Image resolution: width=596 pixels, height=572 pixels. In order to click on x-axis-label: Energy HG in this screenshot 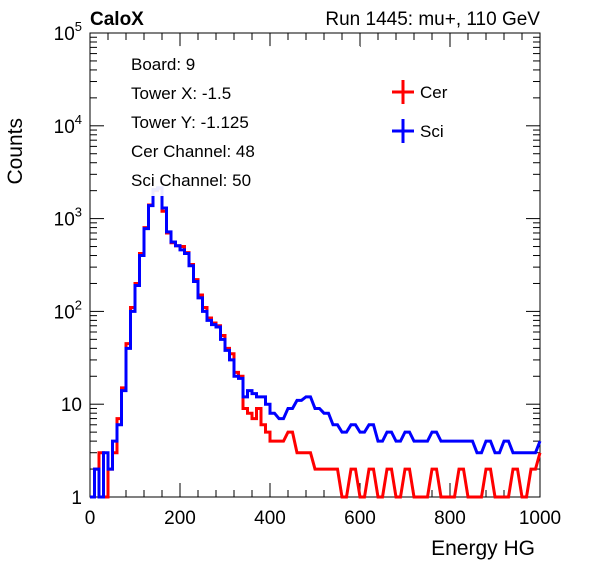, I will do `click(483, 548)`.